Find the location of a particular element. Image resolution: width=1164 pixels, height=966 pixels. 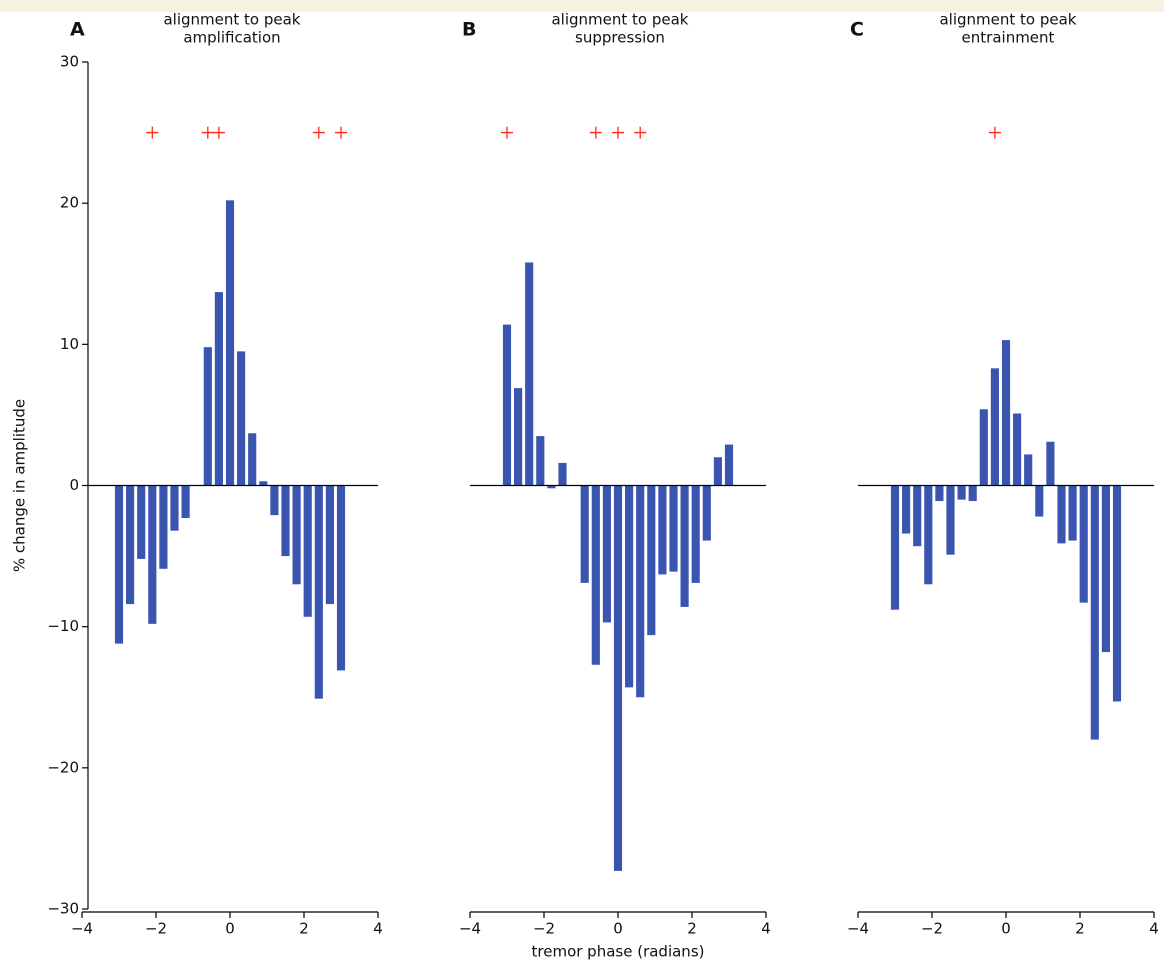

y-tick-label: 10 is located at coordinates (69, 344).